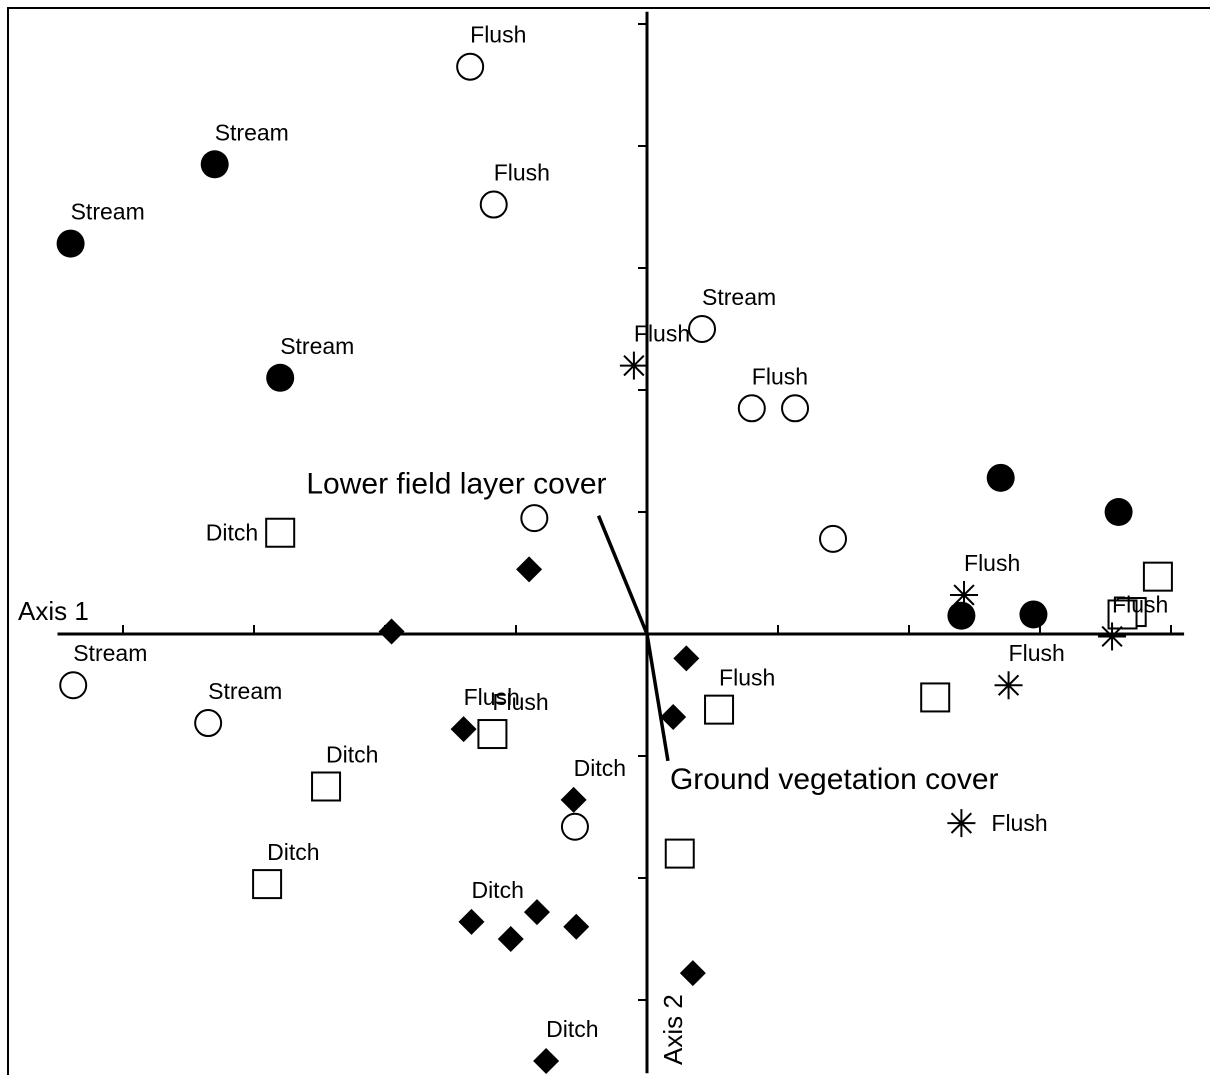 This screenshot has width=1210, height=1075. I want to click on x-axis-label: Axis 1, so click(53, 611).